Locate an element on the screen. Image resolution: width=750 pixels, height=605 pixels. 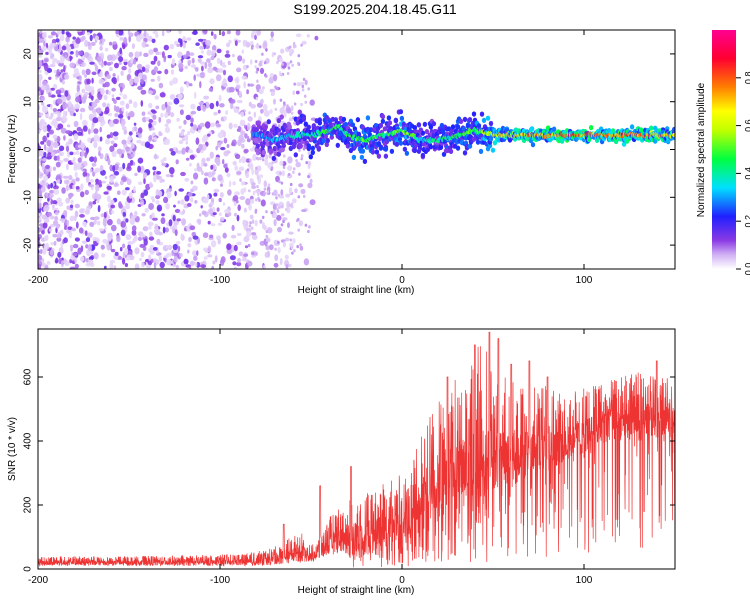
snr-x-tick-label: -200 is located at coordinates (38, 580).